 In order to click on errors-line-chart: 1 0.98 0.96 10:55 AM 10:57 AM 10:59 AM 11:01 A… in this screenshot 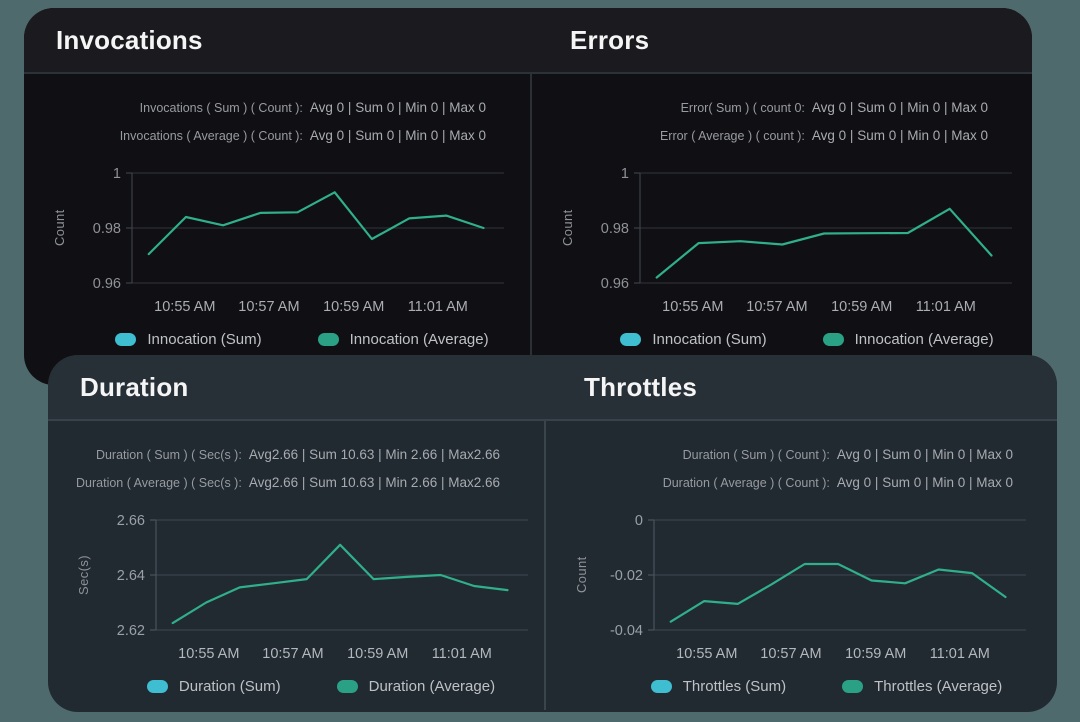, I will do `click(806, 240)`.